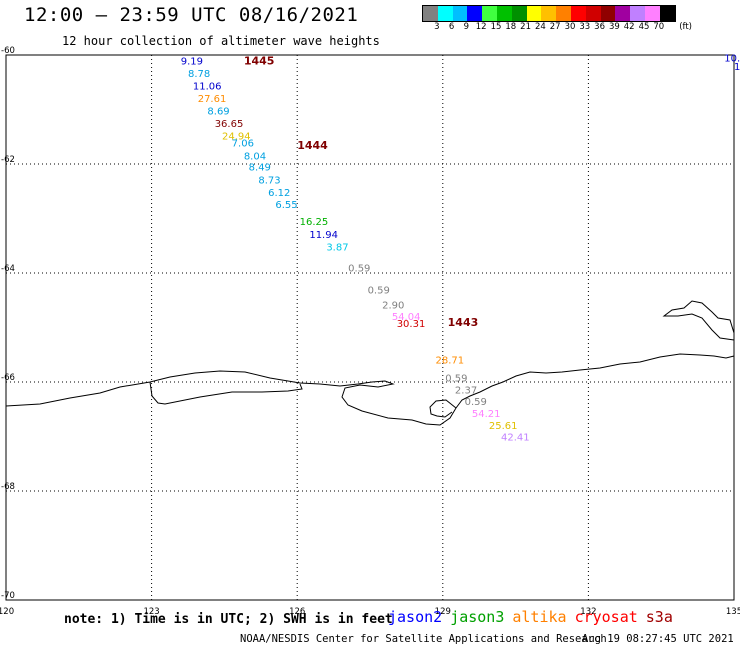  I want to click on color-scale-label: 36, so click(600, 27).